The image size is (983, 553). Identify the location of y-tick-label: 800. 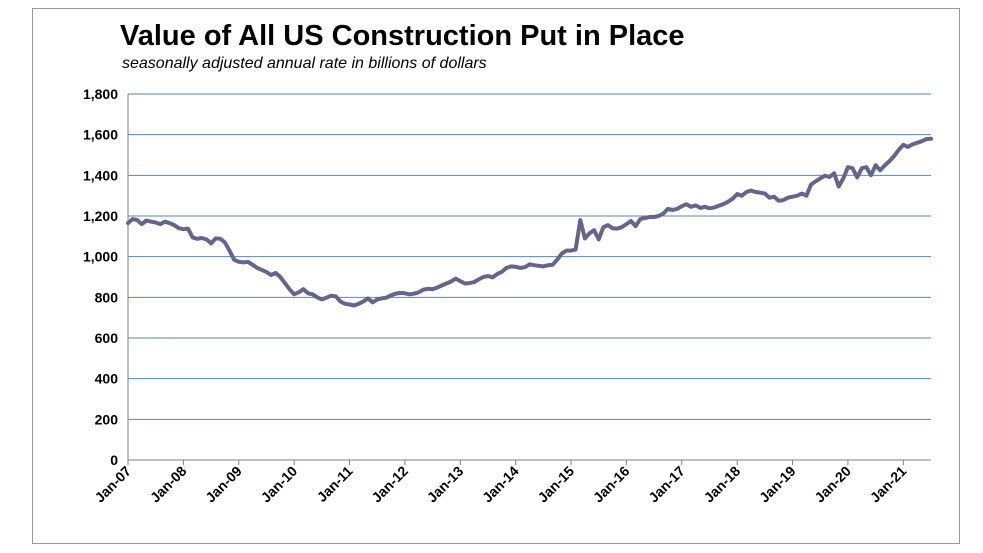
(107, 297).